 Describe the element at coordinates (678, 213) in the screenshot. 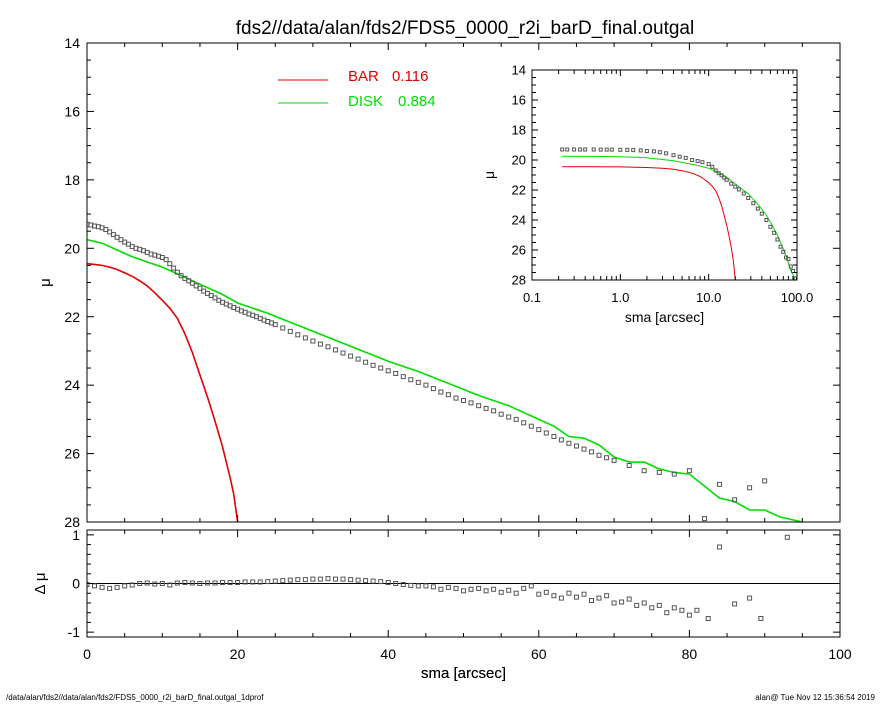

I see `inset-series-data-markers` at that location.